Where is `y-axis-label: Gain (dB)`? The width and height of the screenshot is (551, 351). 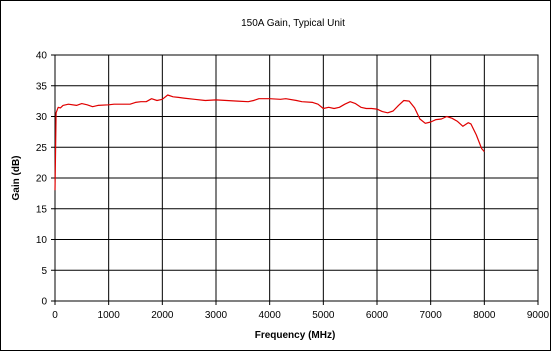 y-axis-label: Gain (dB) is located at coordinates (16, 178).